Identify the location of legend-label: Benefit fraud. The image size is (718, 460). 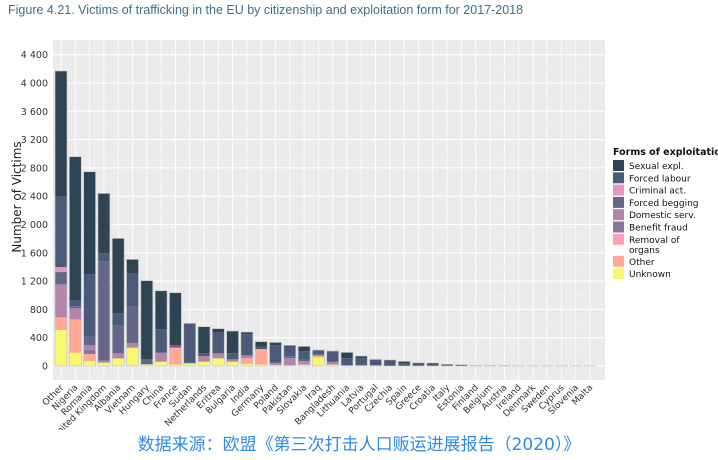
(658, 229).